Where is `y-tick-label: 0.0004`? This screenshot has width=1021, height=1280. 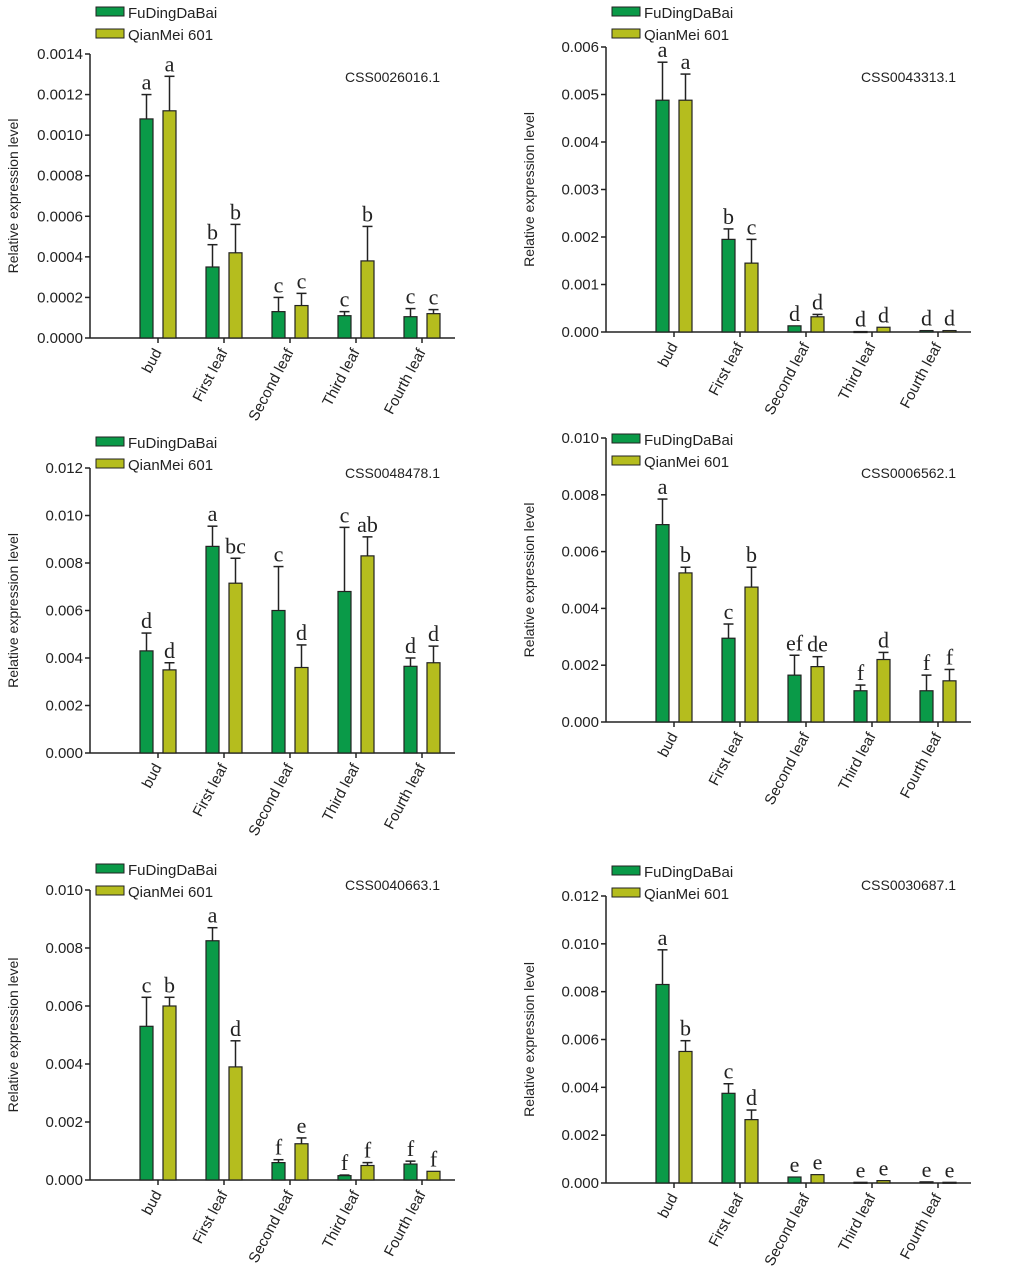 y-tick-label: 0.0004 is located at coordinates (60, 257).